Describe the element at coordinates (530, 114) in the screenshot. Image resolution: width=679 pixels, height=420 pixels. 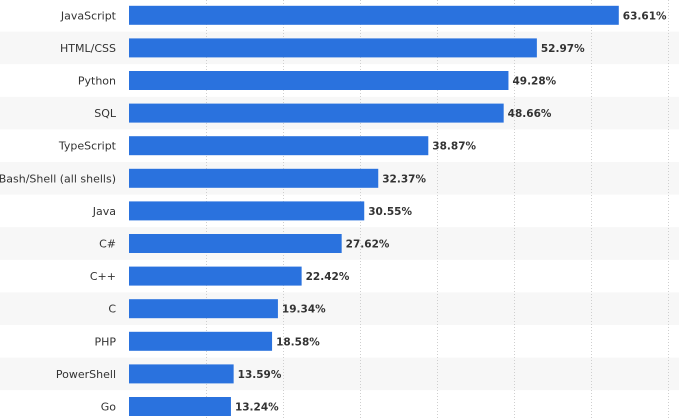
I see `value-label-sql: 48.66%` at that location.